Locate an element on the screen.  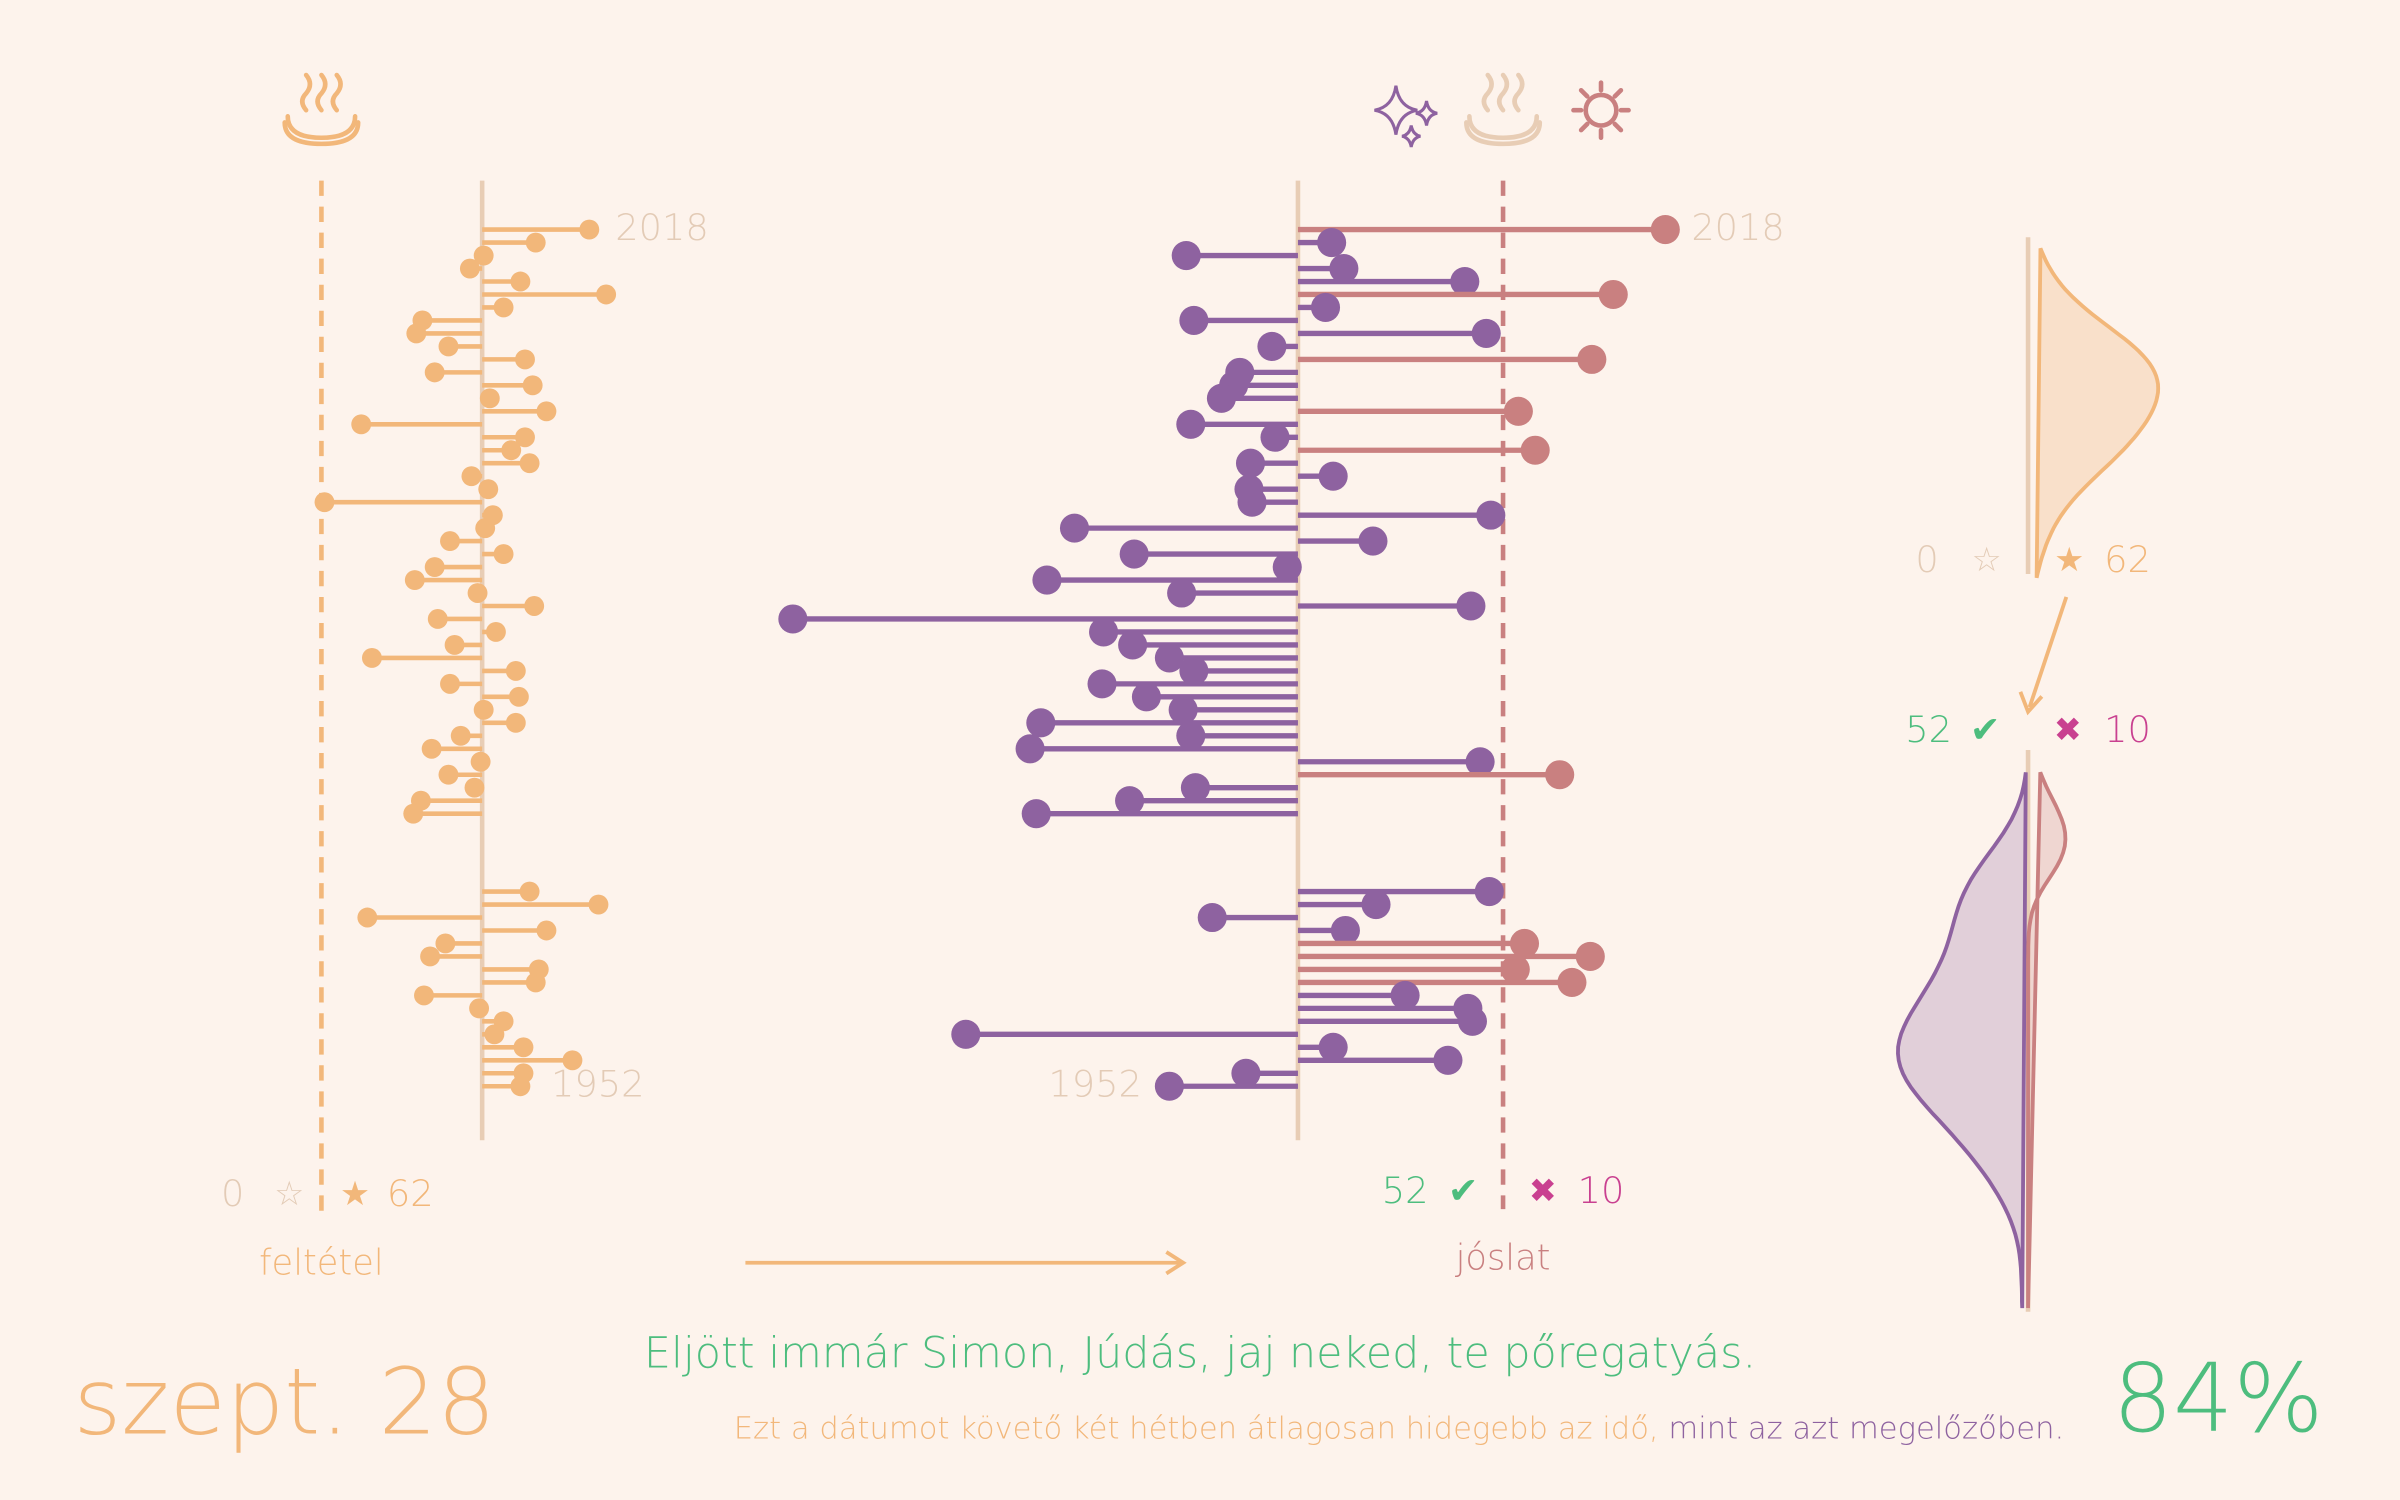
condition-label: feltétel is located at coordinates (321, 1262).